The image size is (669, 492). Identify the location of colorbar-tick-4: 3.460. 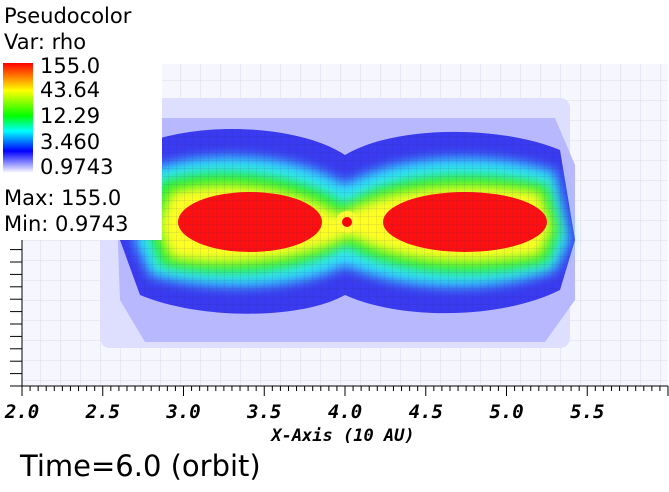
(70, 142).